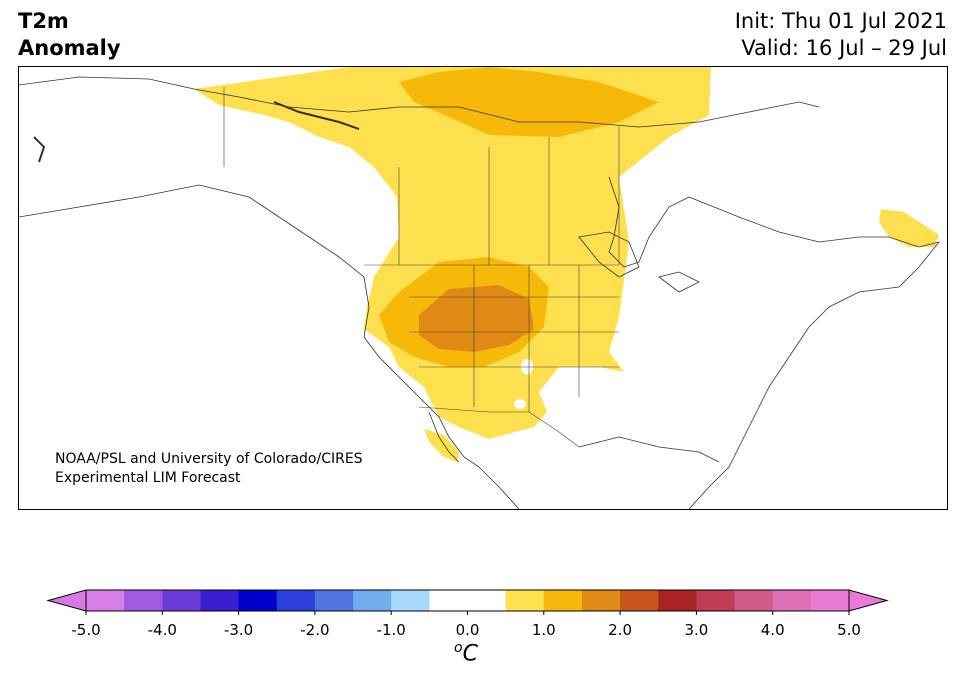 The width and height of the screenshot is (959, 680). I want to click on unit-degree: o, so click(458, 648).